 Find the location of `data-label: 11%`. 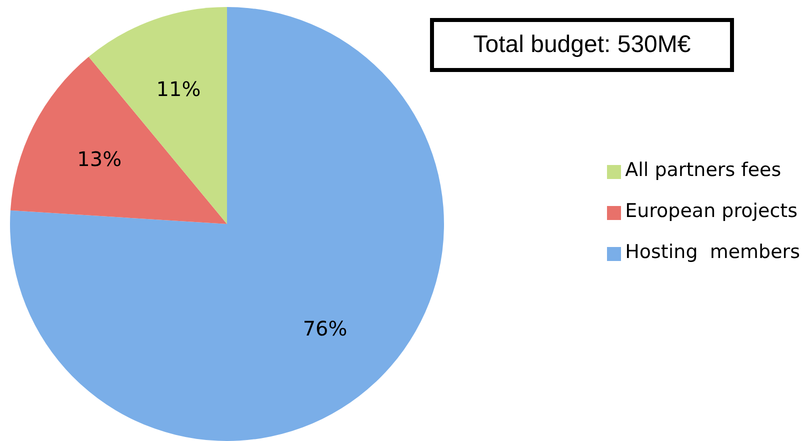

data-label: 11% is located at coordinates (178, 89).